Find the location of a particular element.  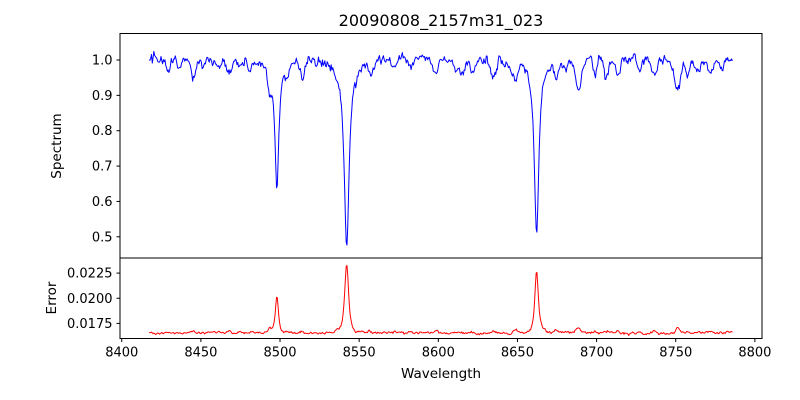

x-tick-label: 8500 is located at coordinates (279, 353).